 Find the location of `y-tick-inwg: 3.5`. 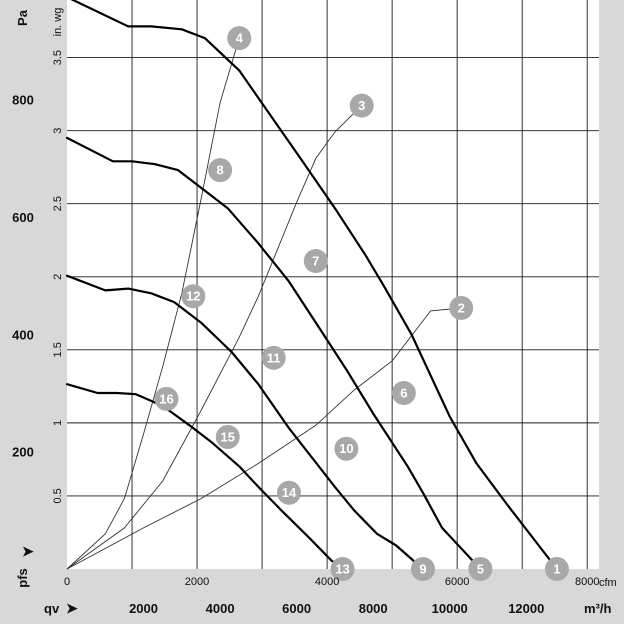

y-tick-inwg: 3.5 is located at coordinates (58, 57).